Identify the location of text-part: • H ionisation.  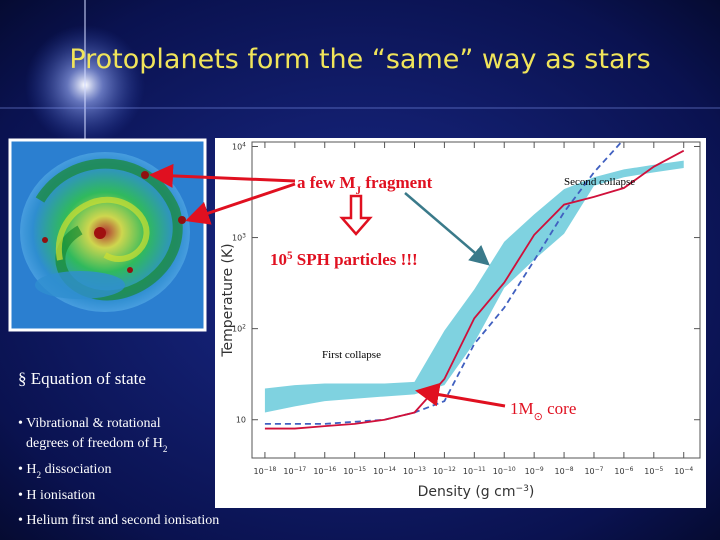
(56, 495).